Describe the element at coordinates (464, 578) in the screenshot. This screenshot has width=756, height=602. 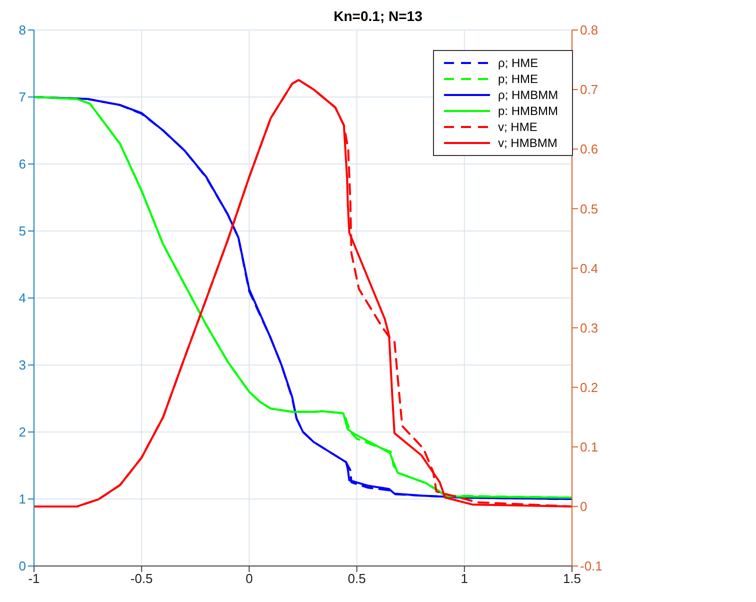
I see `x-tick-label: 1` at that location.